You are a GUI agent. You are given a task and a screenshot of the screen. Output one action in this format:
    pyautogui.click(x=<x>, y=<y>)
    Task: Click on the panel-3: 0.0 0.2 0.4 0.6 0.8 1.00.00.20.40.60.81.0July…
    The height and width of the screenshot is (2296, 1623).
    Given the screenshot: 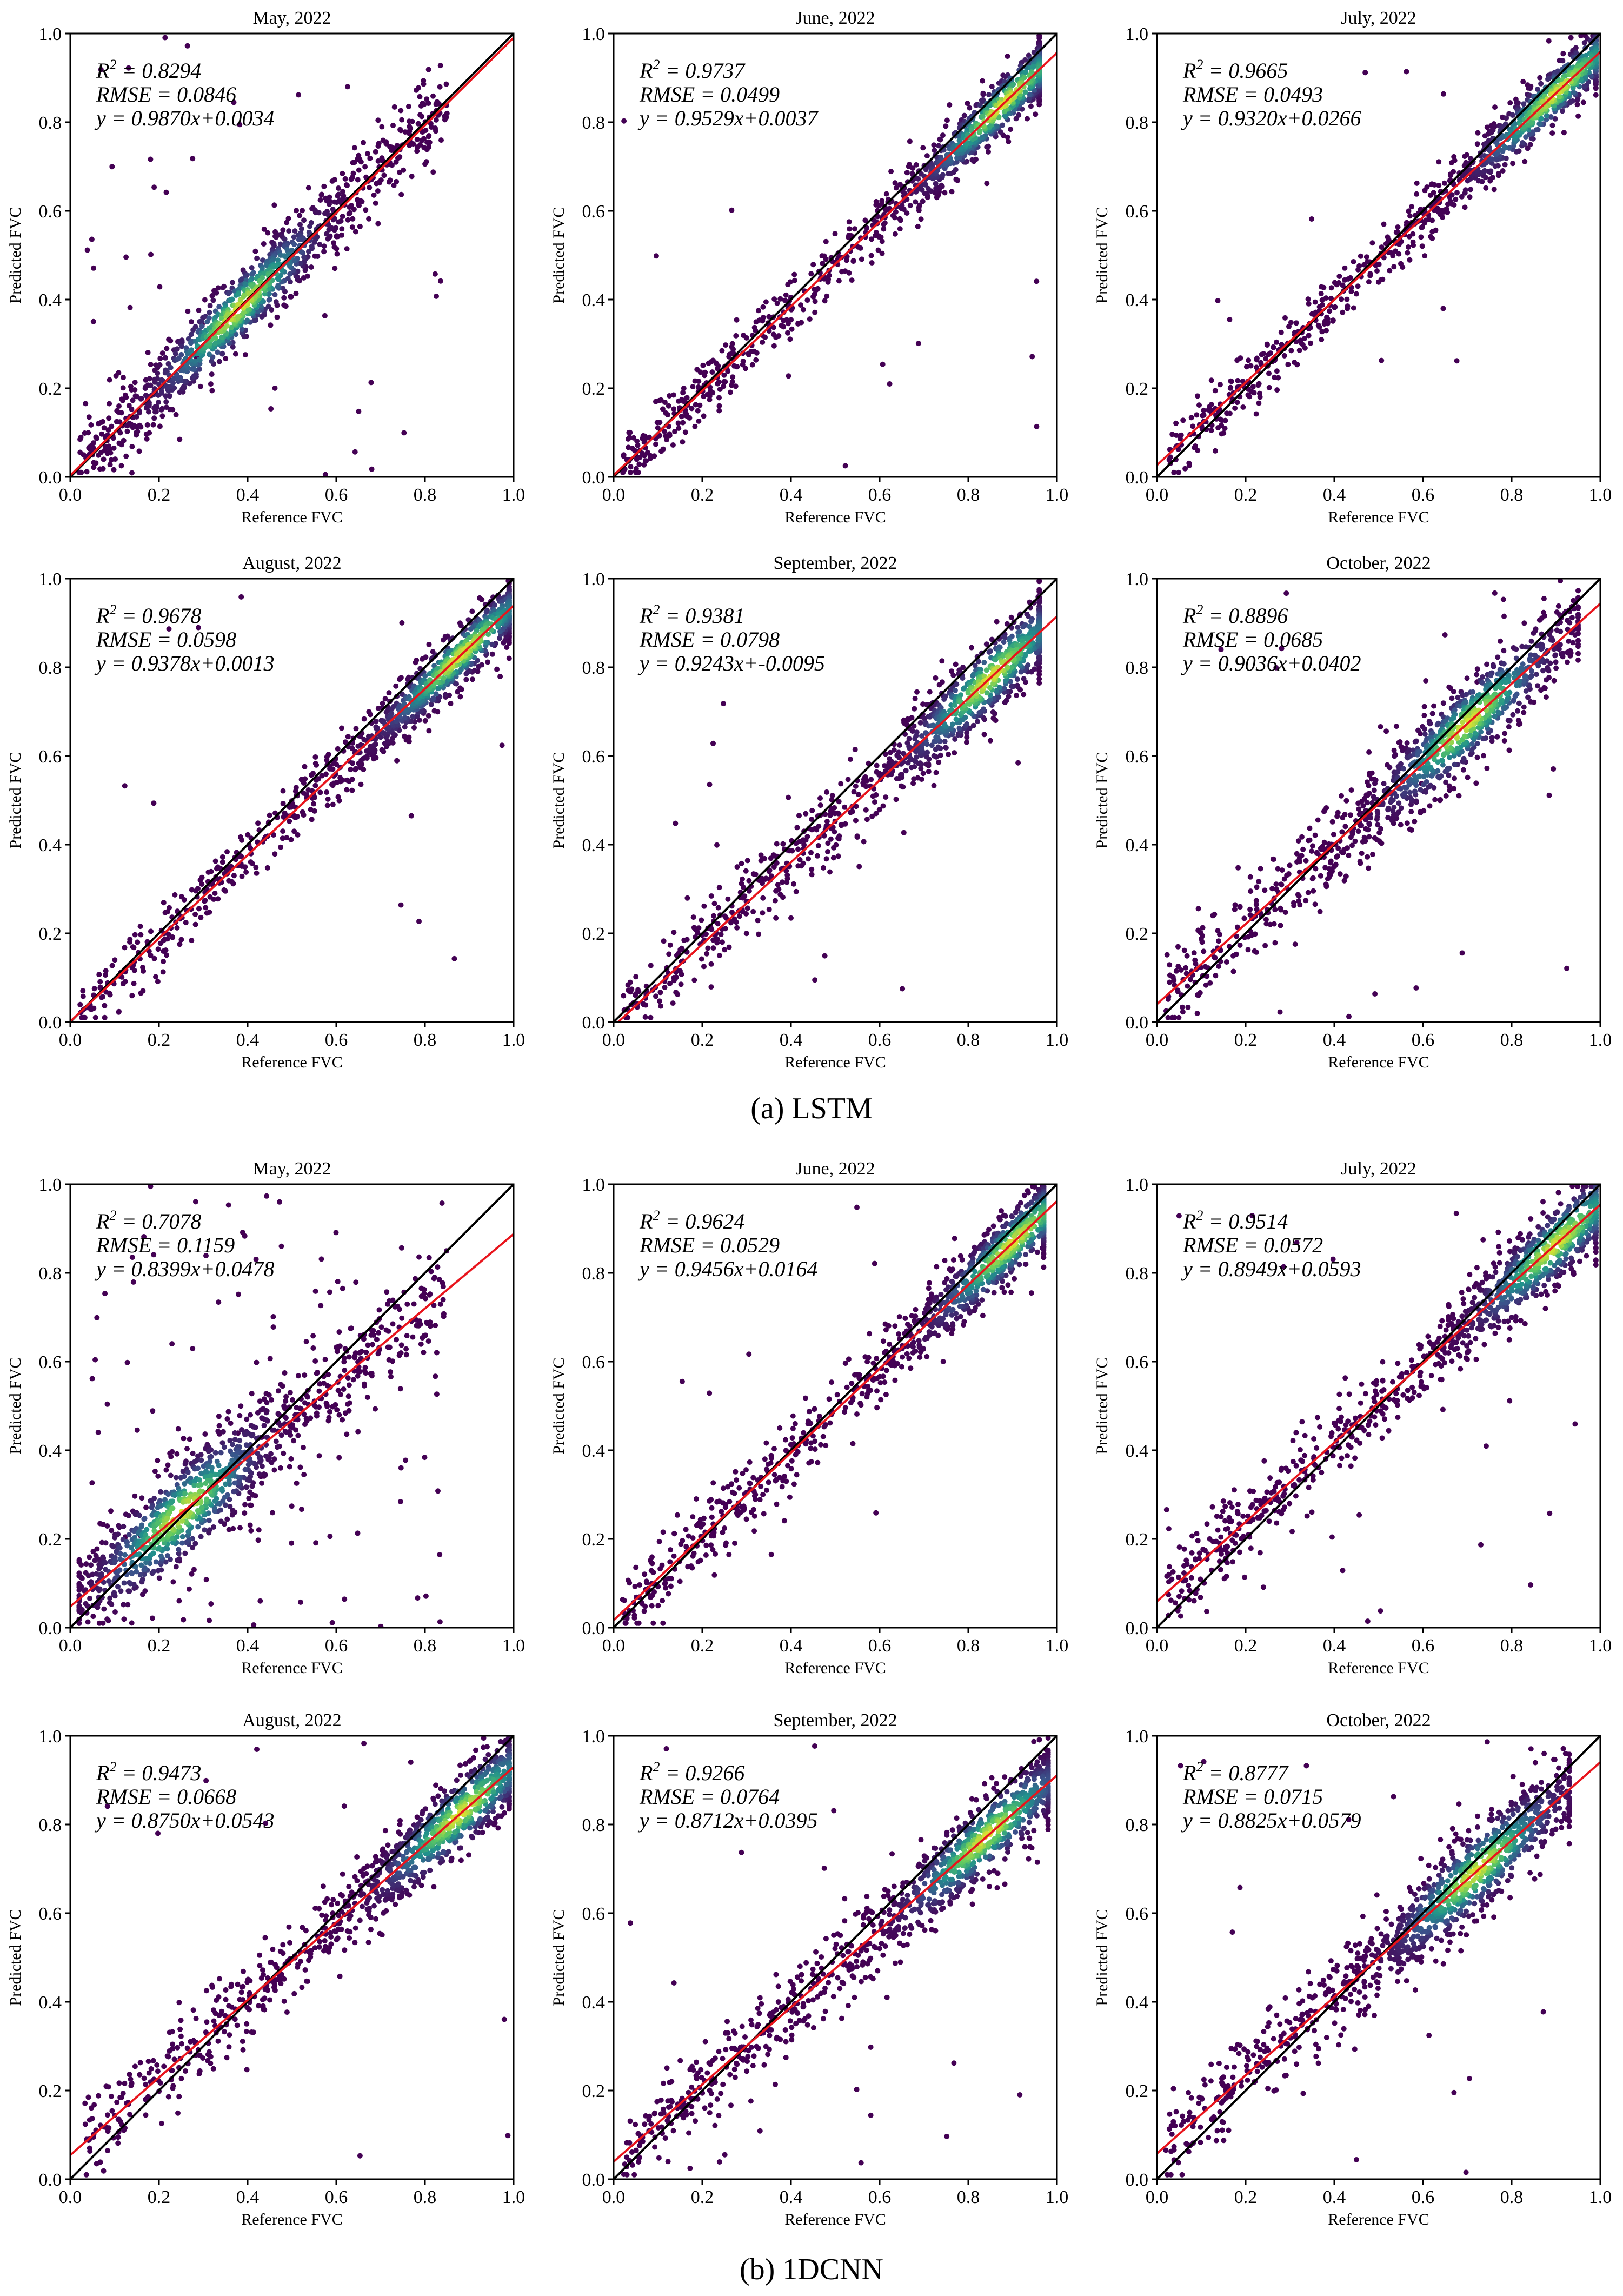 What is the action you would take?
    pyautogui.click(x=1352, y=267)
    